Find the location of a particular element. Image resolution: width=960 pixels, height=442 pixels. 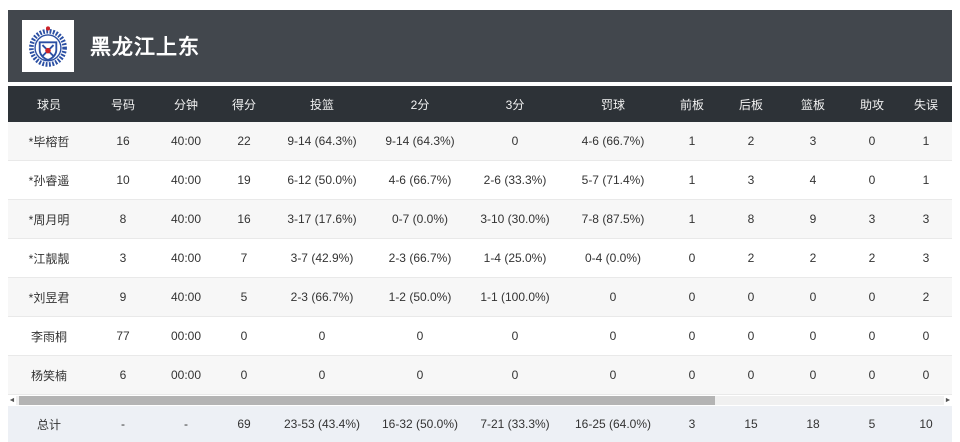

total-stat-cell: 10 is located at coordinates (926, 424).